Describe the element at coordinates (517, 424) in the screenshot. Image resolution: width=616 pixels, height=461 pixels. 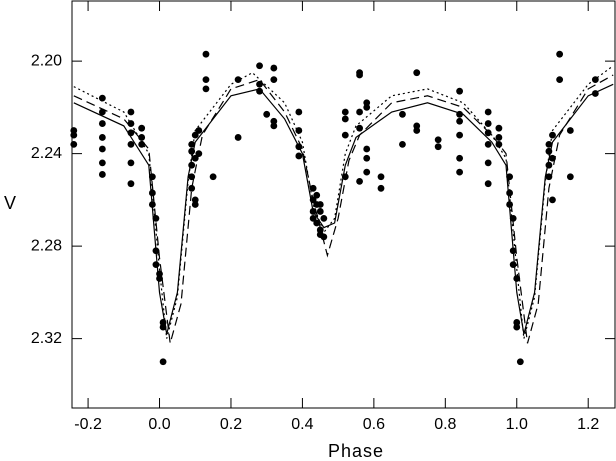
I see `x-tick-label: 1.0` at that location.